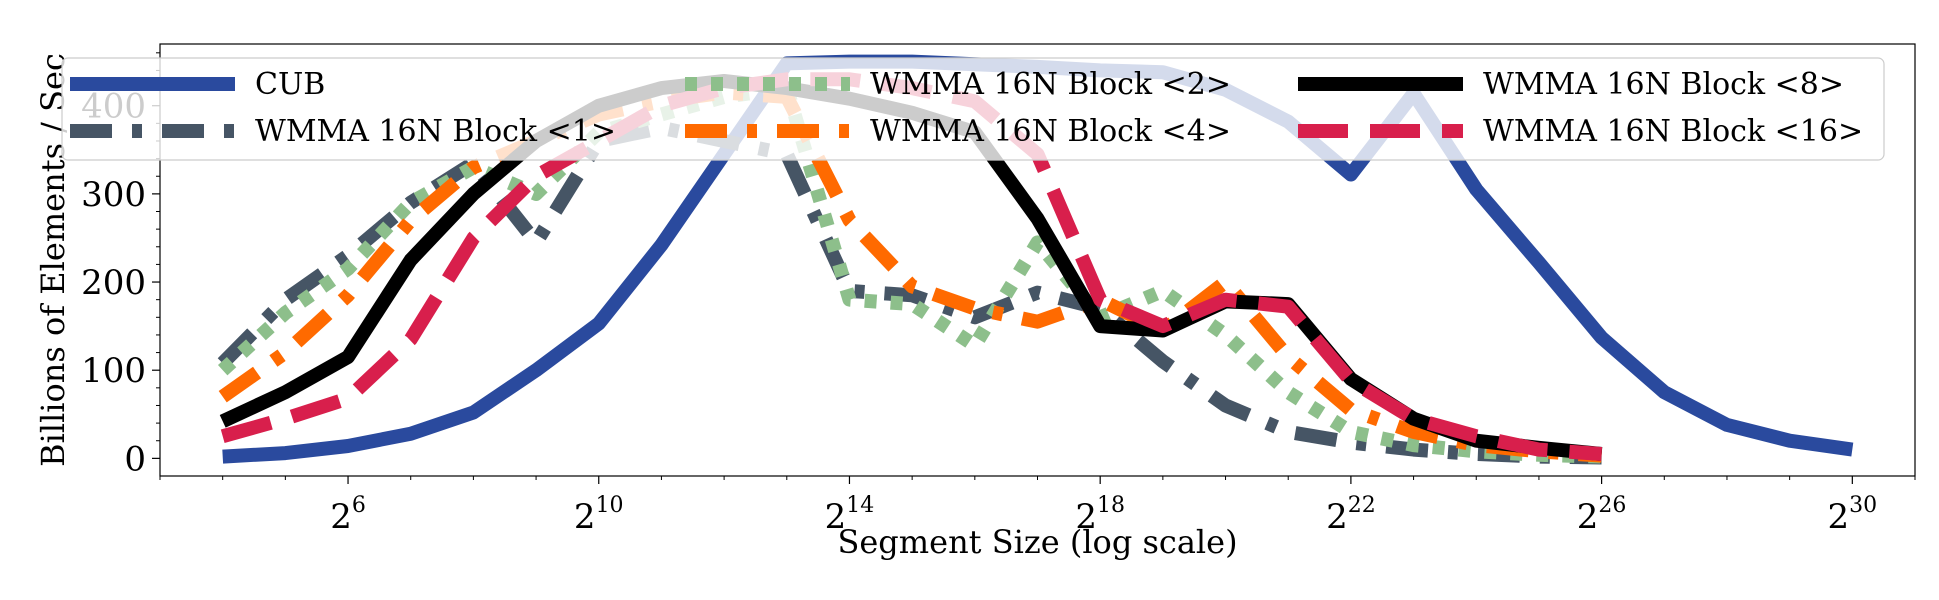  What do you see at coordinates (1612, 505) in the screenshot?
I see `x-tick-exponent: 26` at bounding box center [1612, 505].